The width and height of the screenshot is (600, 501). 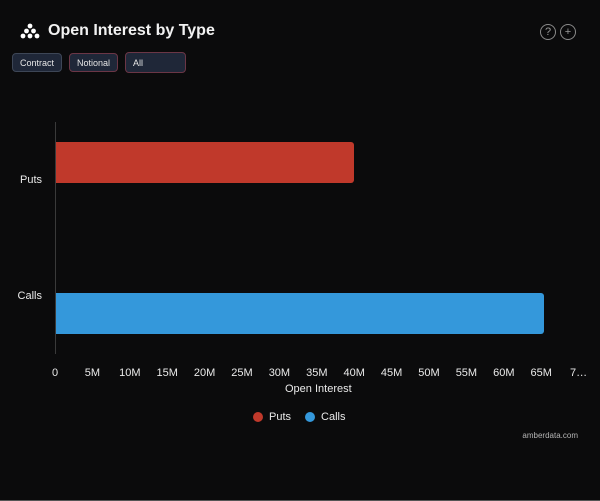 What do you see at coordinates (92, 373) in the screenshot?
I see `x-tick-label: 5M` at bounding box center [92, 373].